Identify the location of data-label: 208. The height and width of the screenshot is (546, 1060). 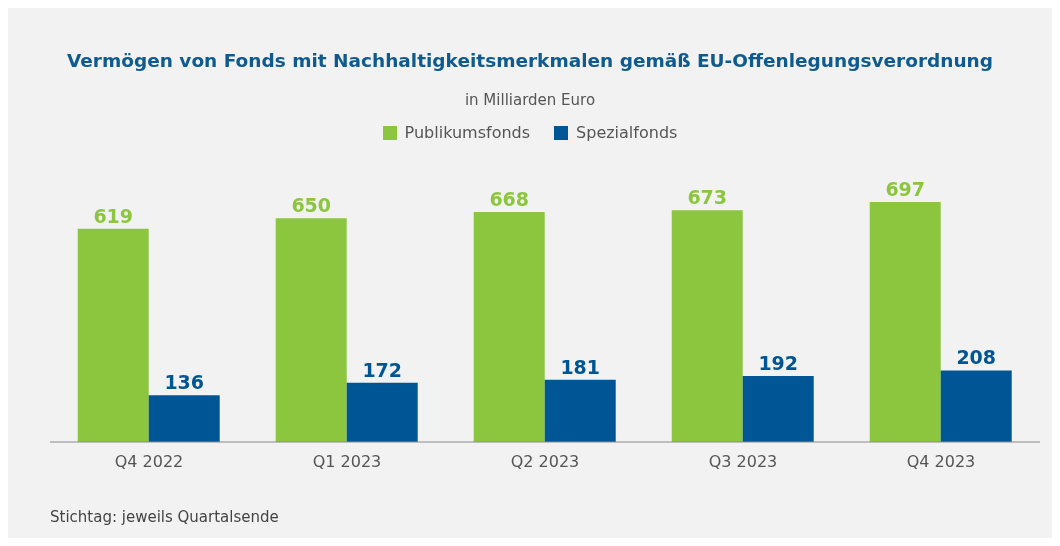
(976, 357).